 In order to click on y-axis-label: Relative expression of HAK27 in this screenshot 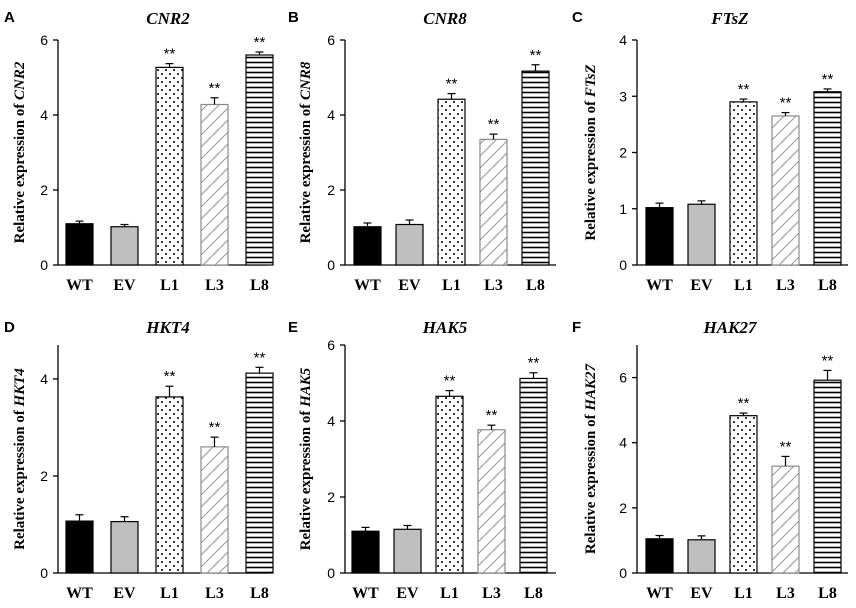, I will do `click(591, 458)`.